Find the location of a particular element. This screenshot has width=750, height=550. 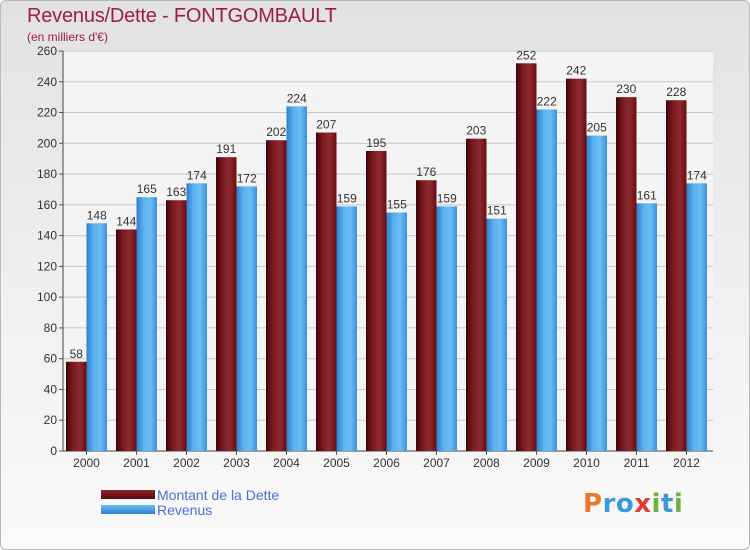

bar-revenue-2003 is located at coordinates (246, 318).